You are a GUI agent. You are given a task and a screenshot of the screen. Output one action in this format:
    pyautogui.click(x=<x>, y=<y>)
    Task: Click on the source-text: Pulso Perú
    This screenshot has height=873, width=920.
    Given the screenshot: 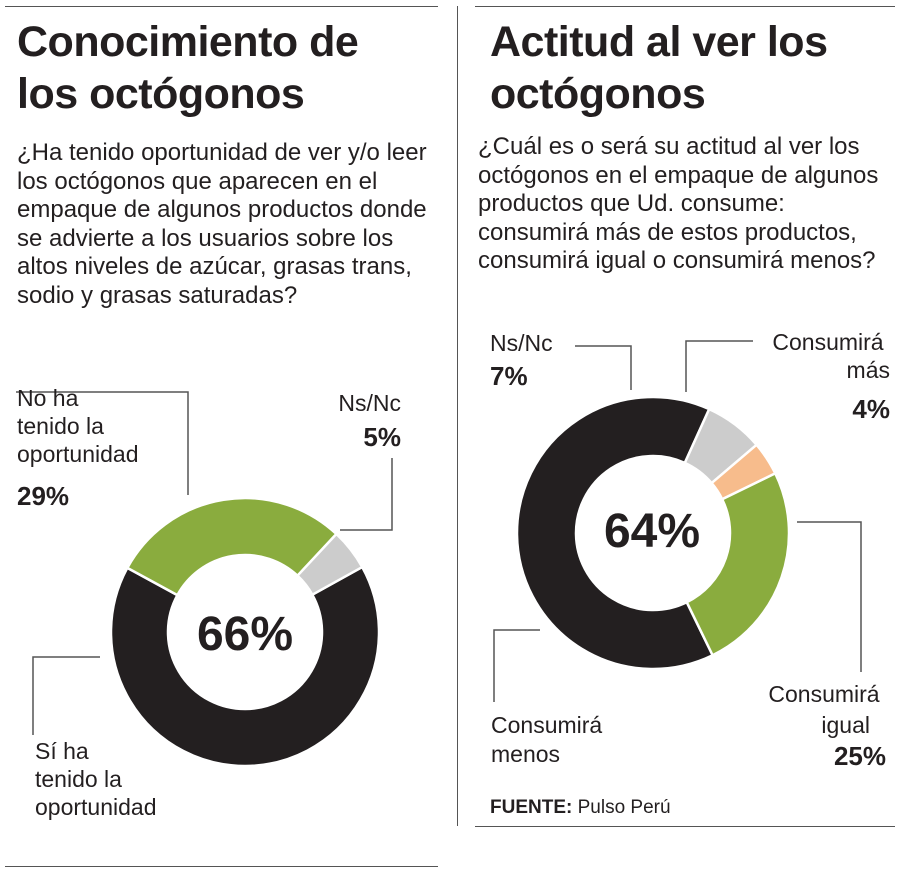 What is the action you would take?
    pyautogui.click(x=624, y=807)
    